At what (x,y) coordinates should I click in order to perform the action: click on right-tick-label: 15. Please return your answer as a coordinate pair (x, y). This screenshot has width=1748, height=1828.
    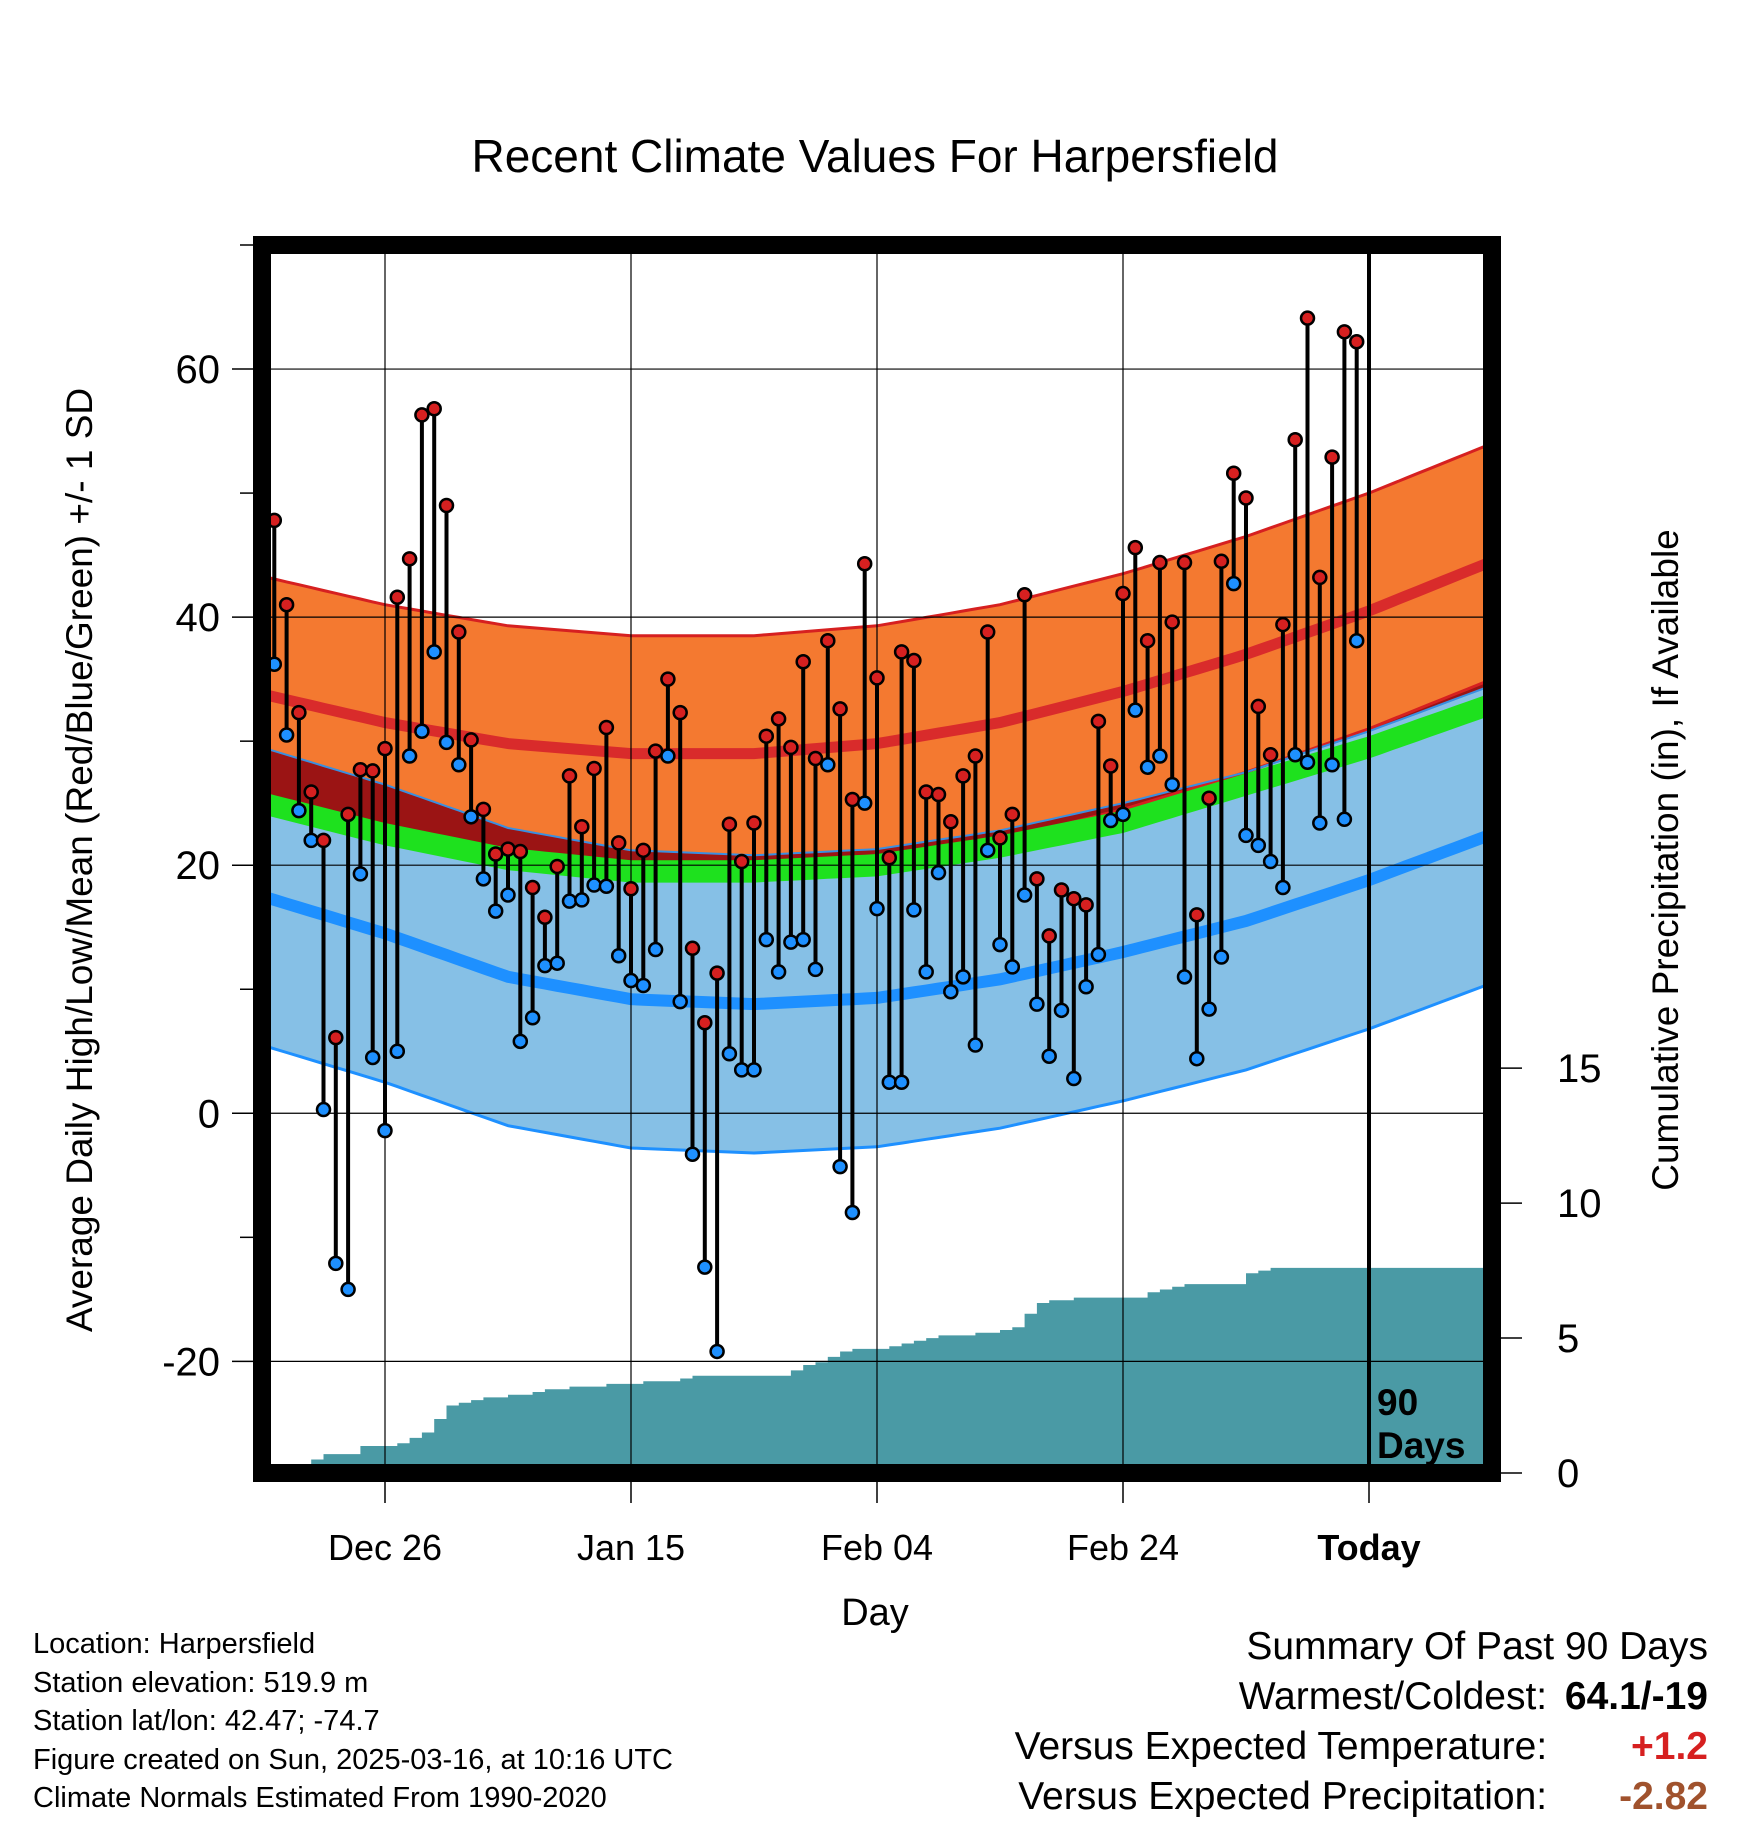
    Looking at the image, I should click on (1579, 1069).